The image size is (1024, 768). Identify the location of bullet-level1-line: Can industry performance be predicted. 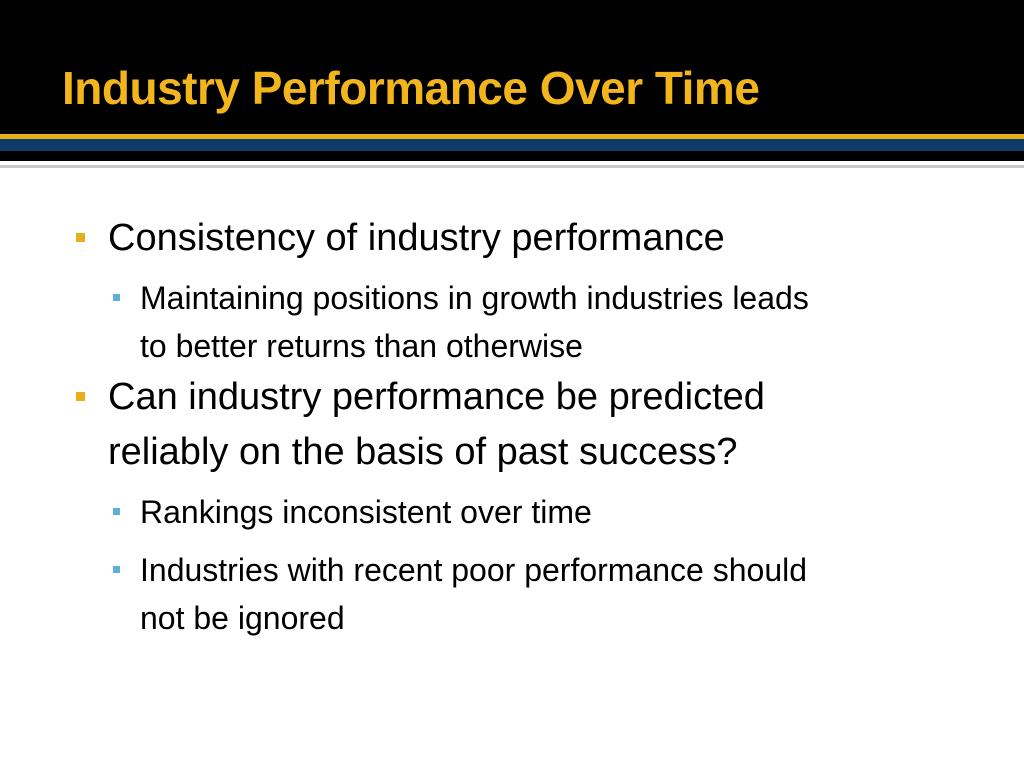
(436, 397).